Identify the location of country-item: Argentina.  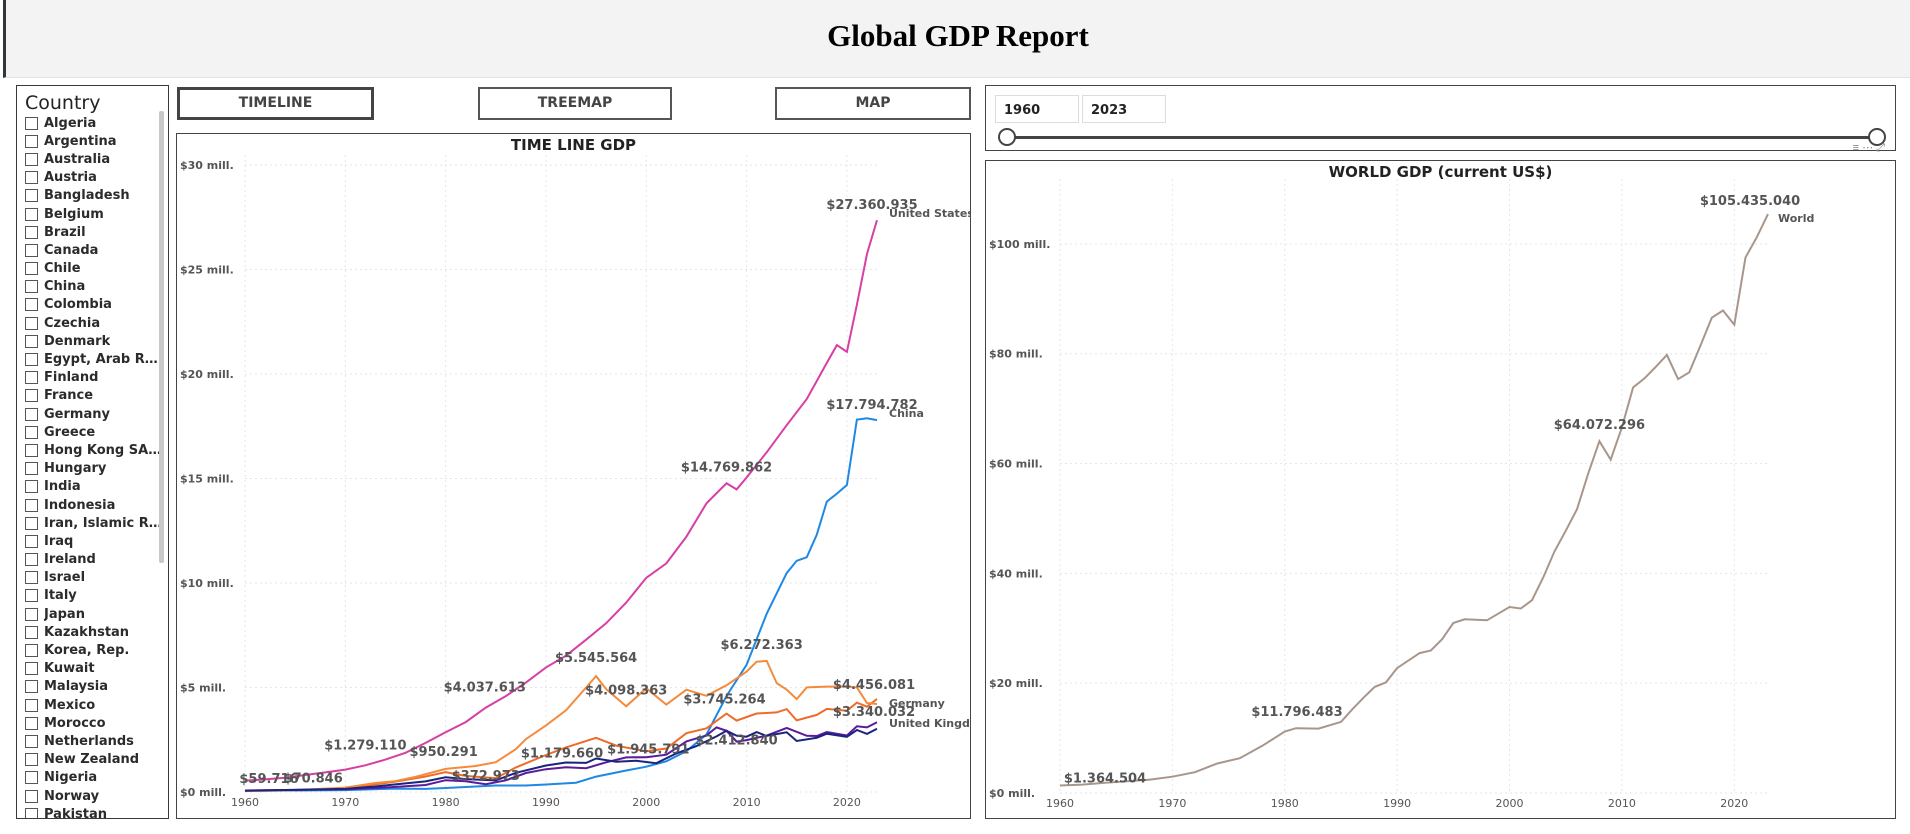
(95, 141).